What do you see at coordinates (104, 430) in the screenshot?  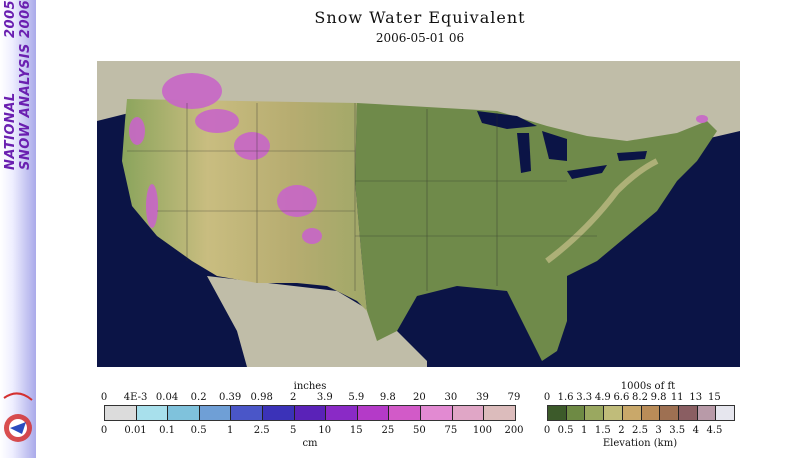 I see `swe_legend-bottom-tick: 0` at bounding box center [104, 430].